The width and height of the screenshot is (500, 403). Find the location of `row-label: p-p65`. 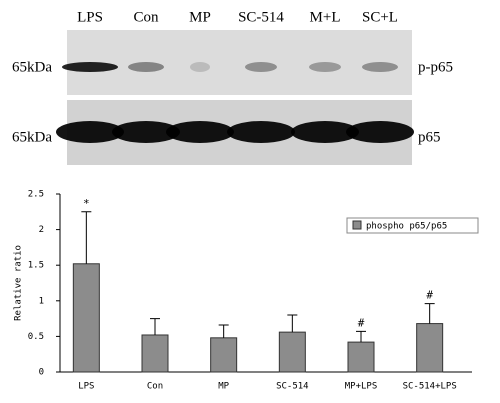

row-label: p-p65 is located at coordinates (435, 67).